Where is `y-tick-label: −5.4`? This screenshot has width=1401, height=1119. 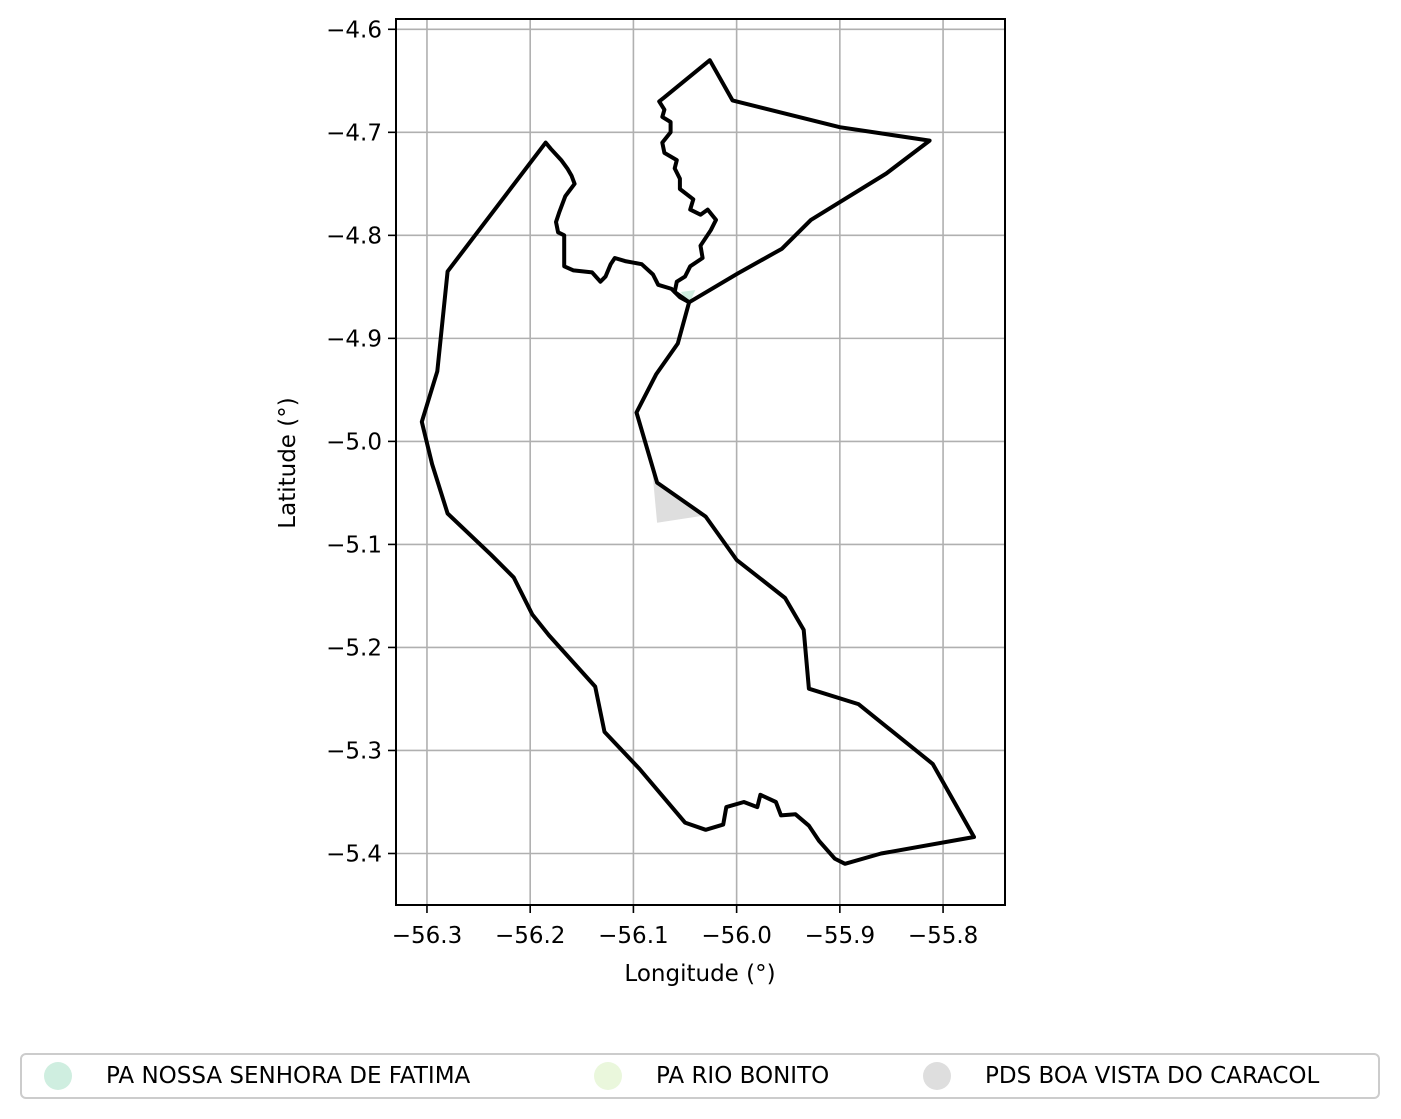 y-tick-label: −5.4 is located at coordinates (354, 854).